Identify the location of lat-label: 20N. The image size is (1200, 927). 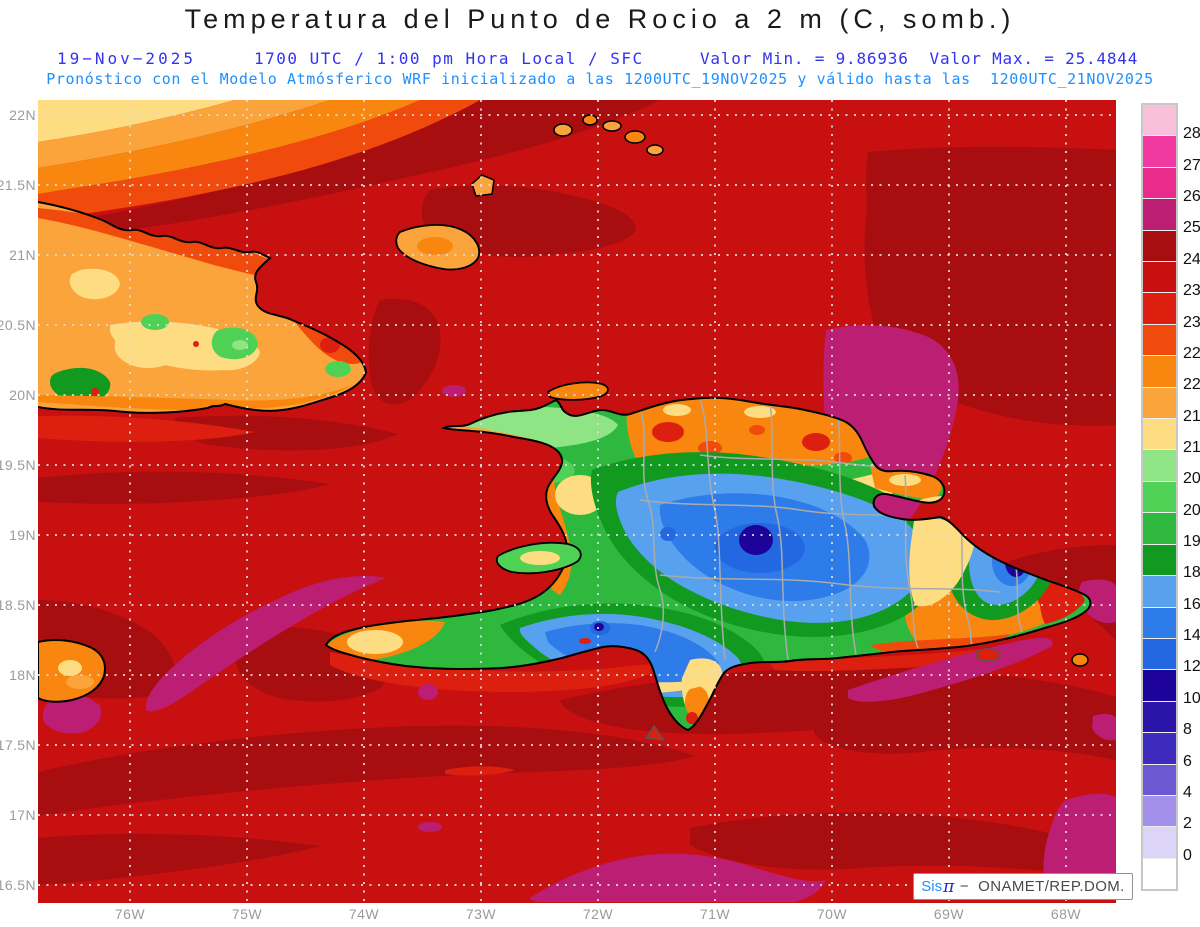
(22, 395).